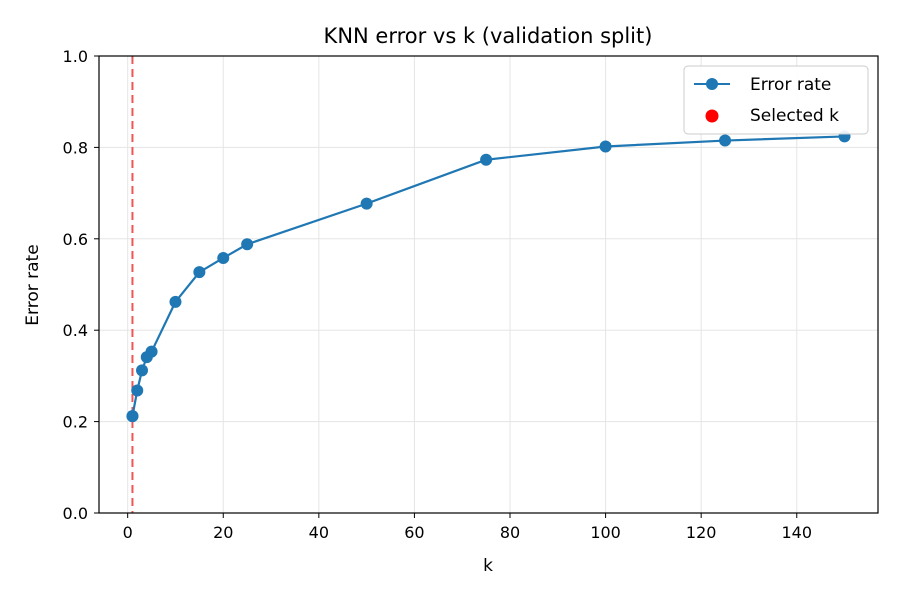 The image size is (900, 600). What do you see at coordinates (790, 85) in the screenshot?
I see `legend-error-rate-label: Error rate` at bounding box center [790, 85].